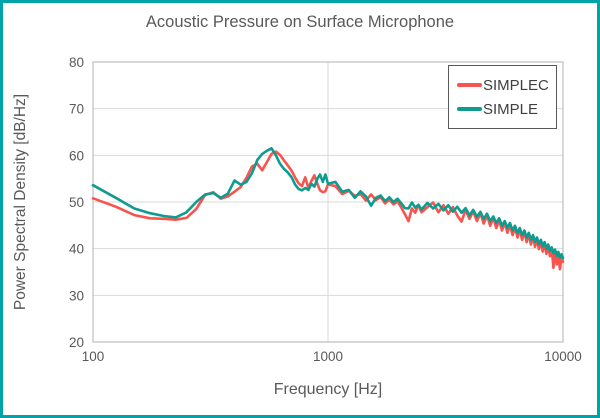 This screenshot has width=600, height=418. I want to click on y-axis-label: Power Spectral Density [dB/Hz], so click(20, 202).